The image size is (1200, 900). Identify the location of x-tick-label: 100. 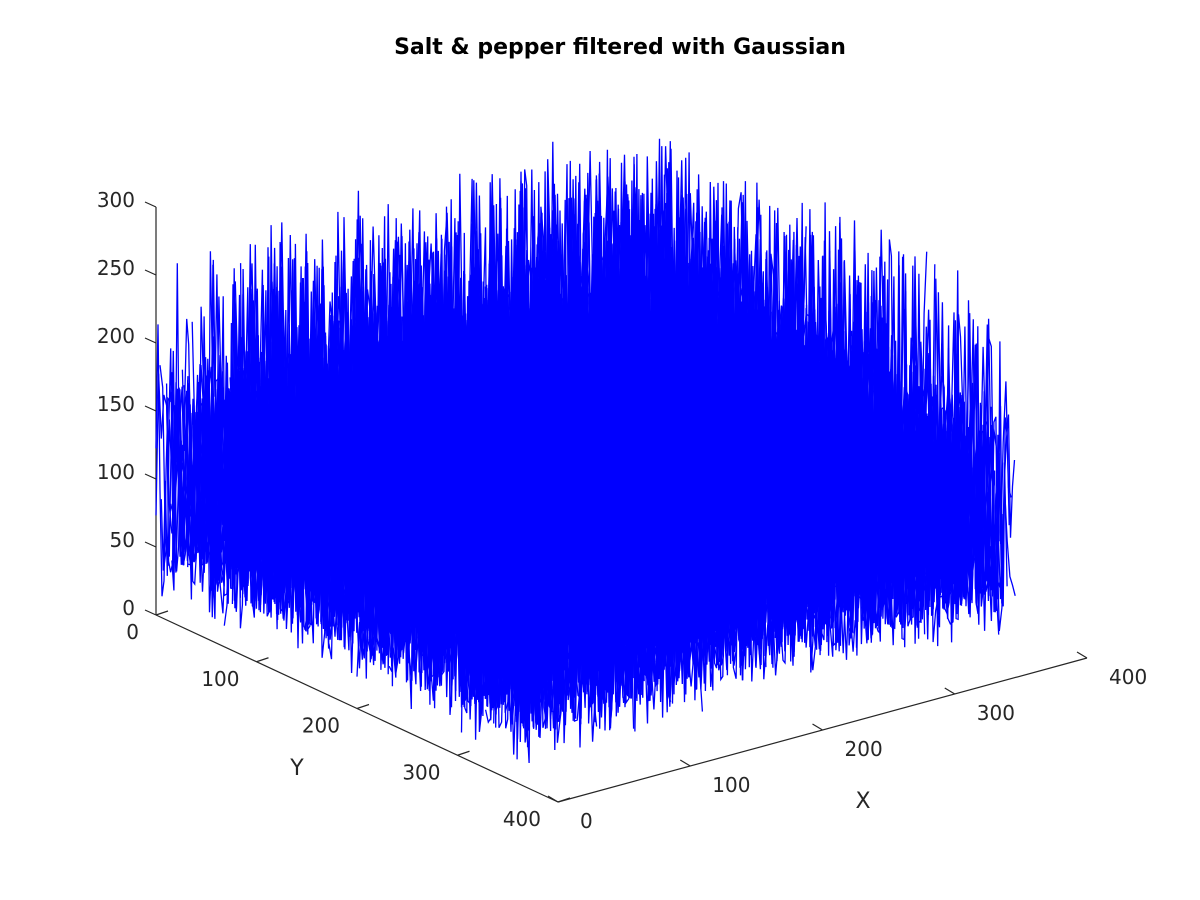
(731, 785).